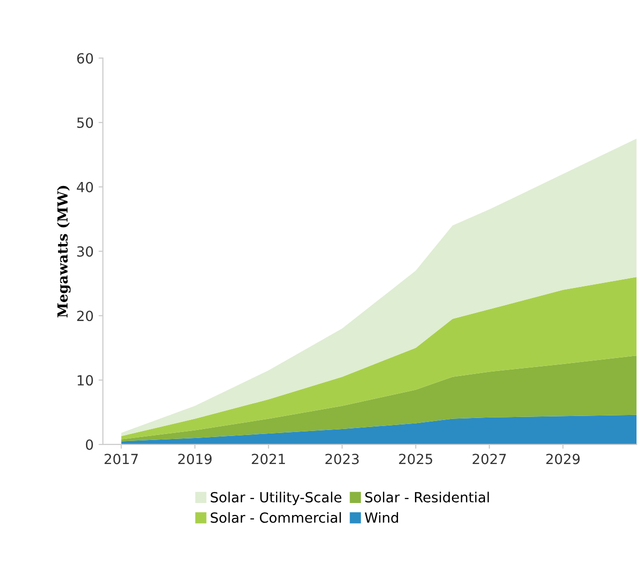  Describe the element at coordinates (268, 459) in the screenshot. I see `x-tick-label: 2021` at that location.